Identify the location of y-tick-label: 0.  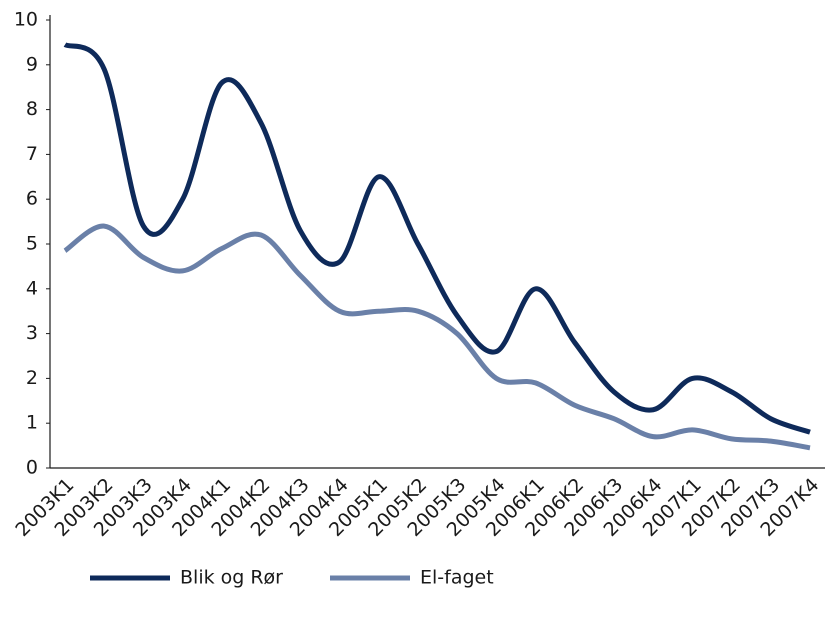
(32, 468).